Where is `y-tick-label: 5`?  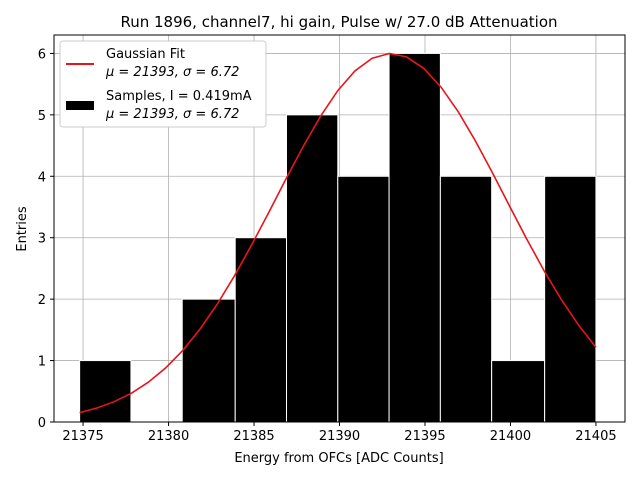
y-tick-label: 5 is located at coordinates (42, 116).